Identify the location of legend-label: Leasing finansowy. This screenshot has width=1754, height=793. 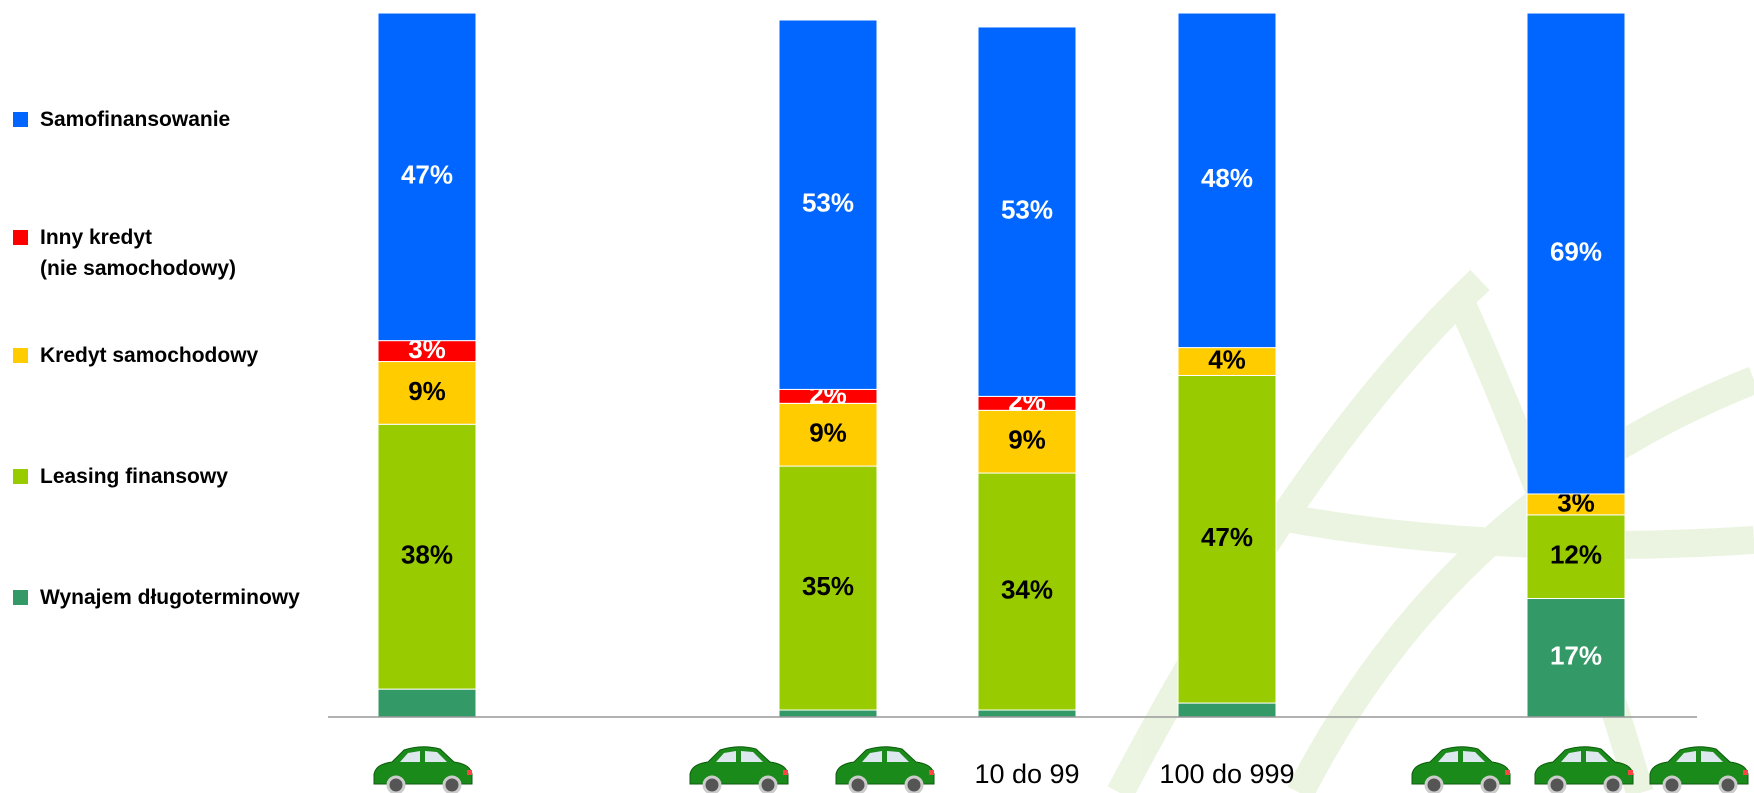
(134, 476).